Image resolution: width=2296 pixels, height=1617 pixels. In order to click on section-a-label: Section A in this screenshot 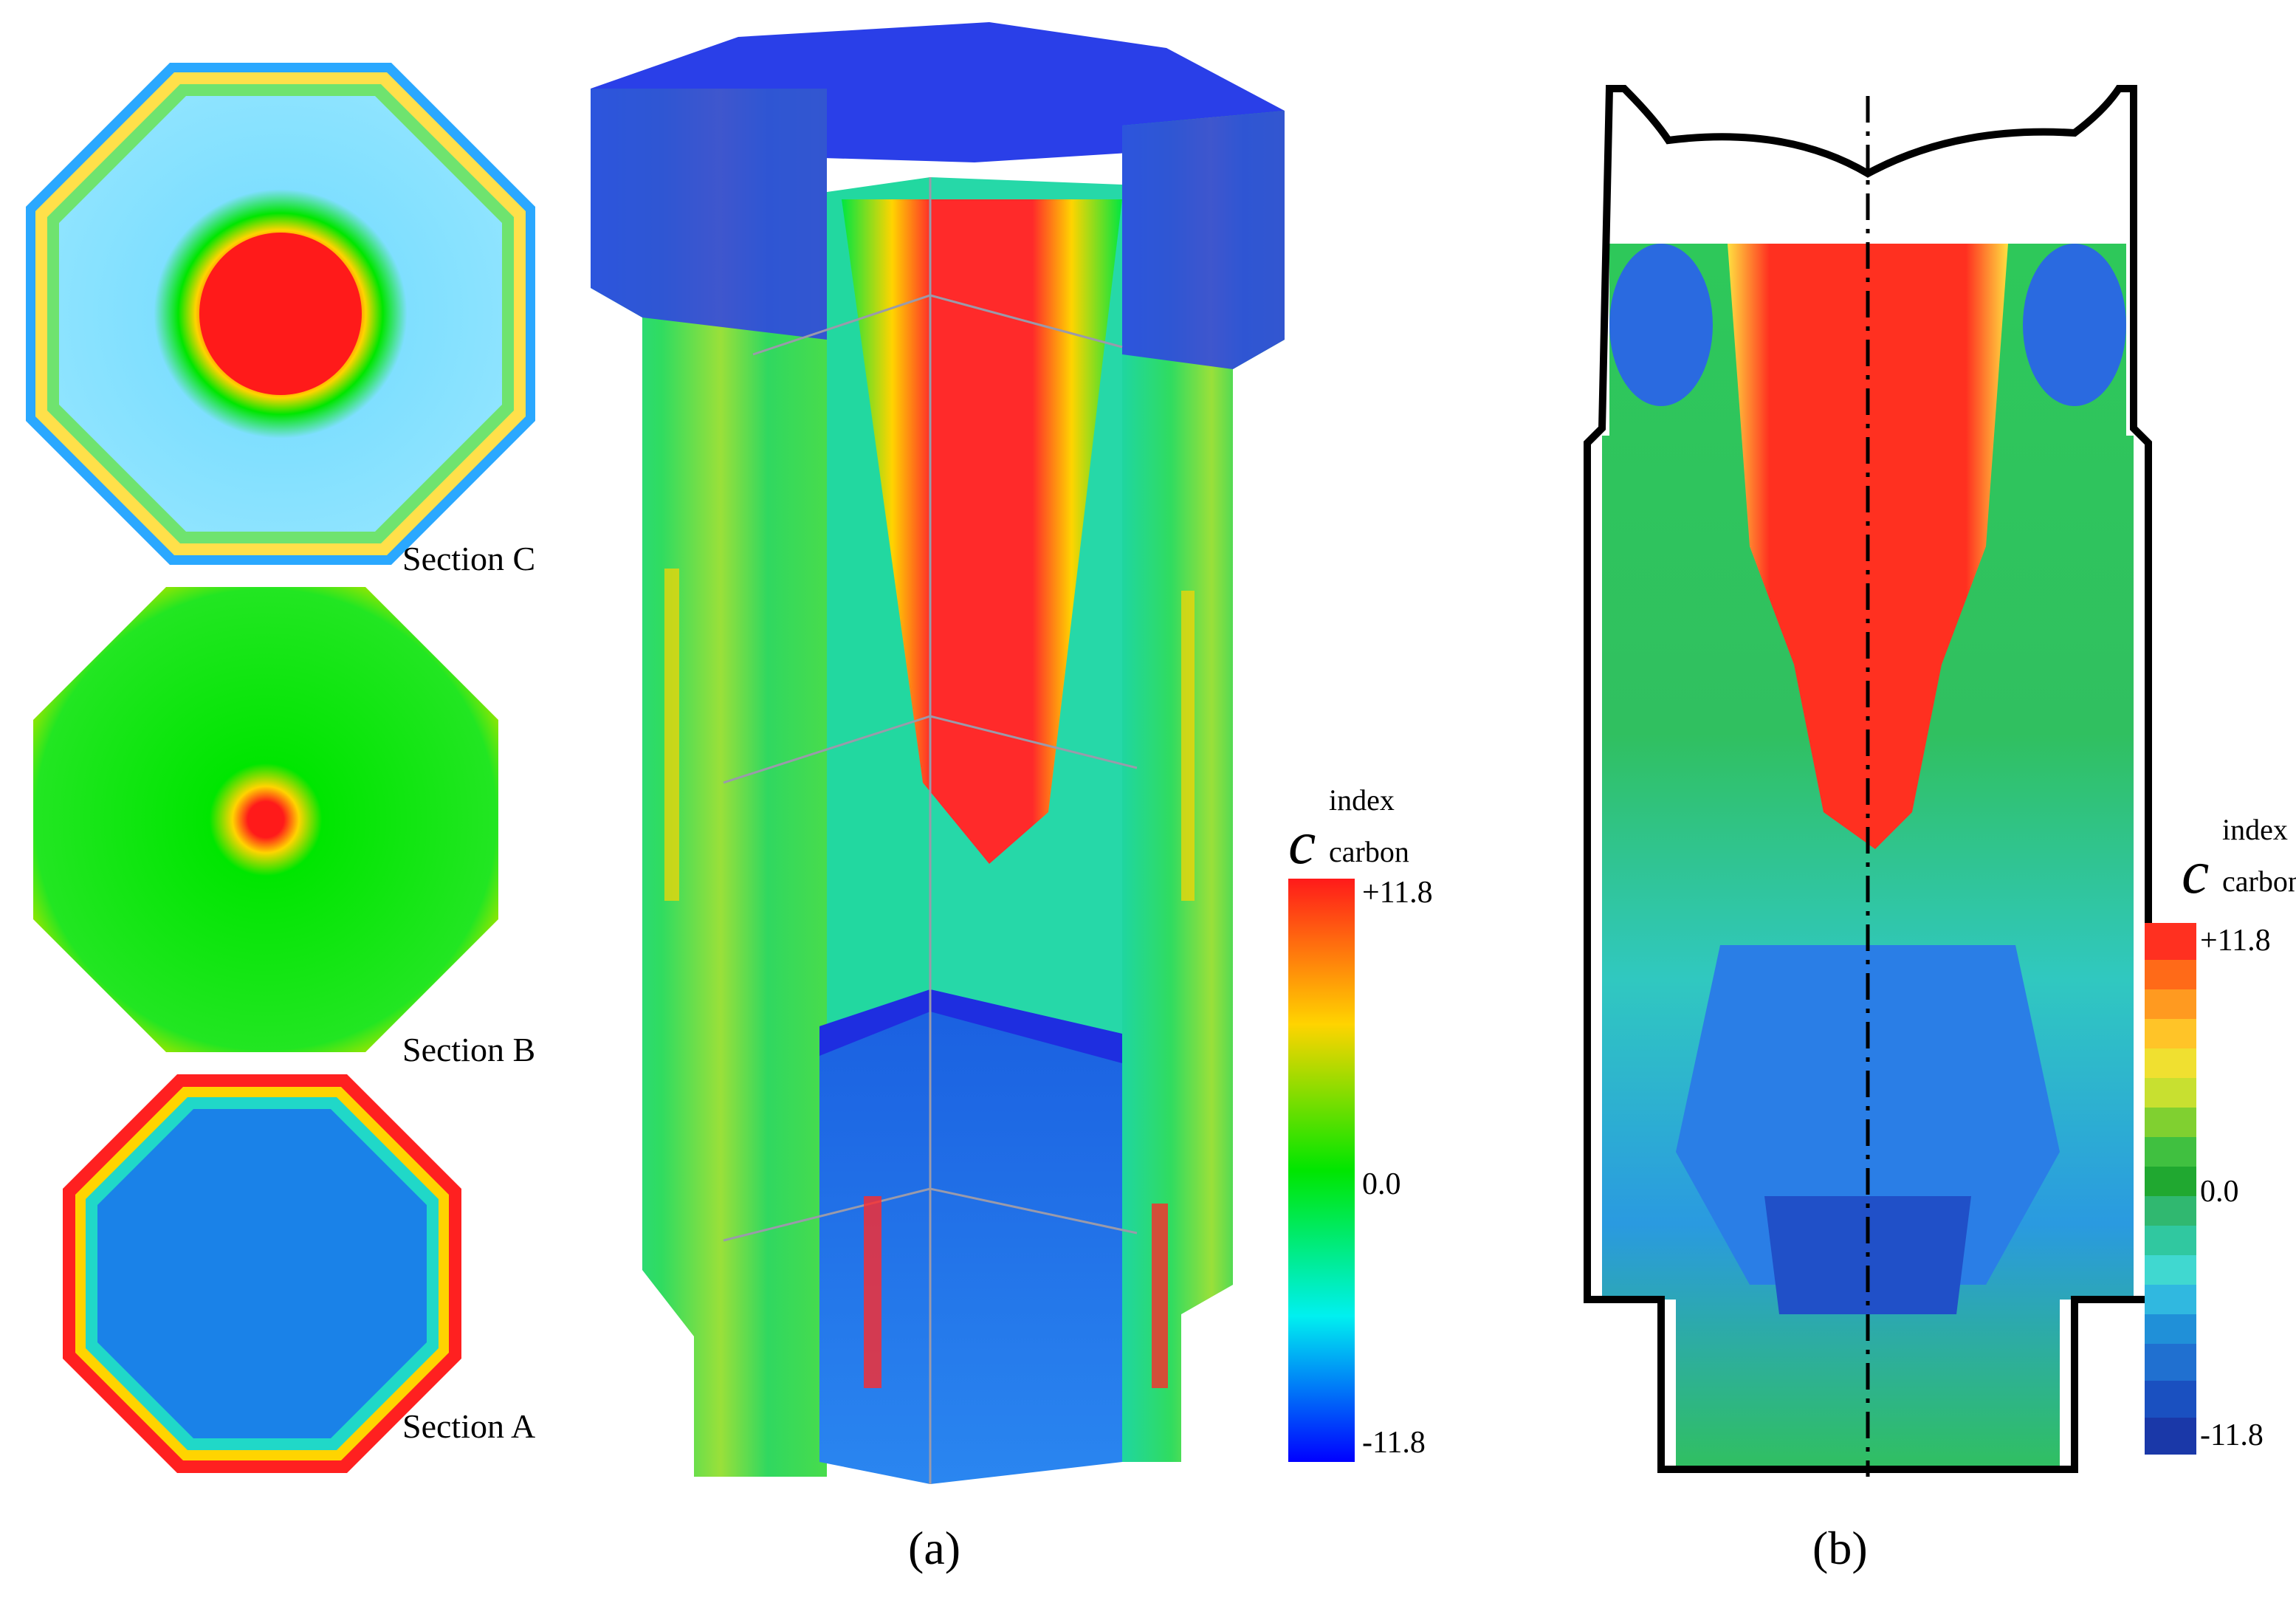, I will do `click(469, 1426)`.